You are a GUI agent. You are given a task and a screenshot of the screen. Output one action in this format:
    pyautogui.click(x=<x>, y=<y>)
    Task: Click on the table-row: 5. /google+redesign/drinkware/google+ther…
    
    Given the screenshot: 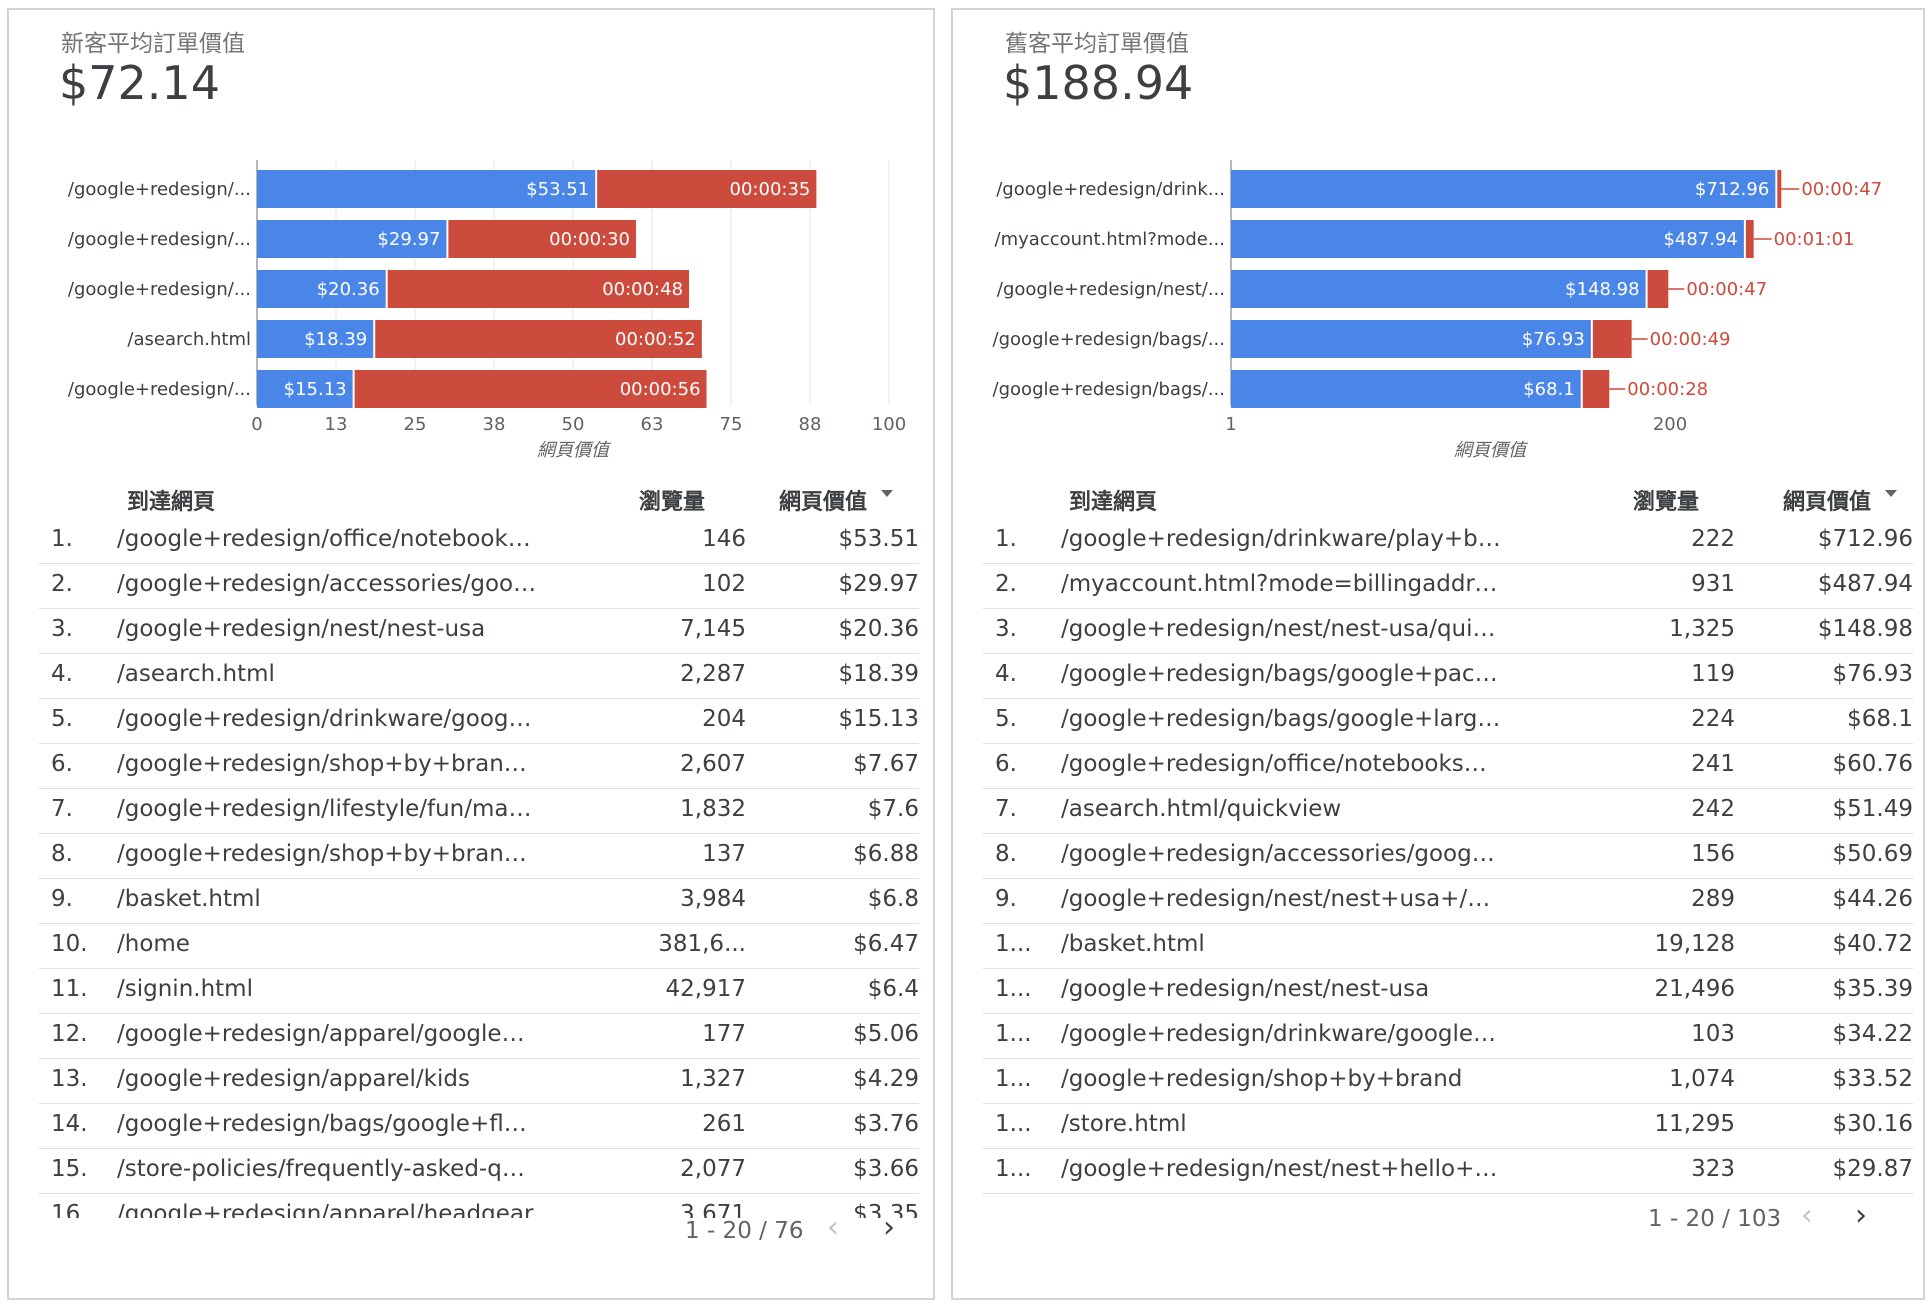 What is the action you would take?
    pyautogui.click(x=479, y=721)
    